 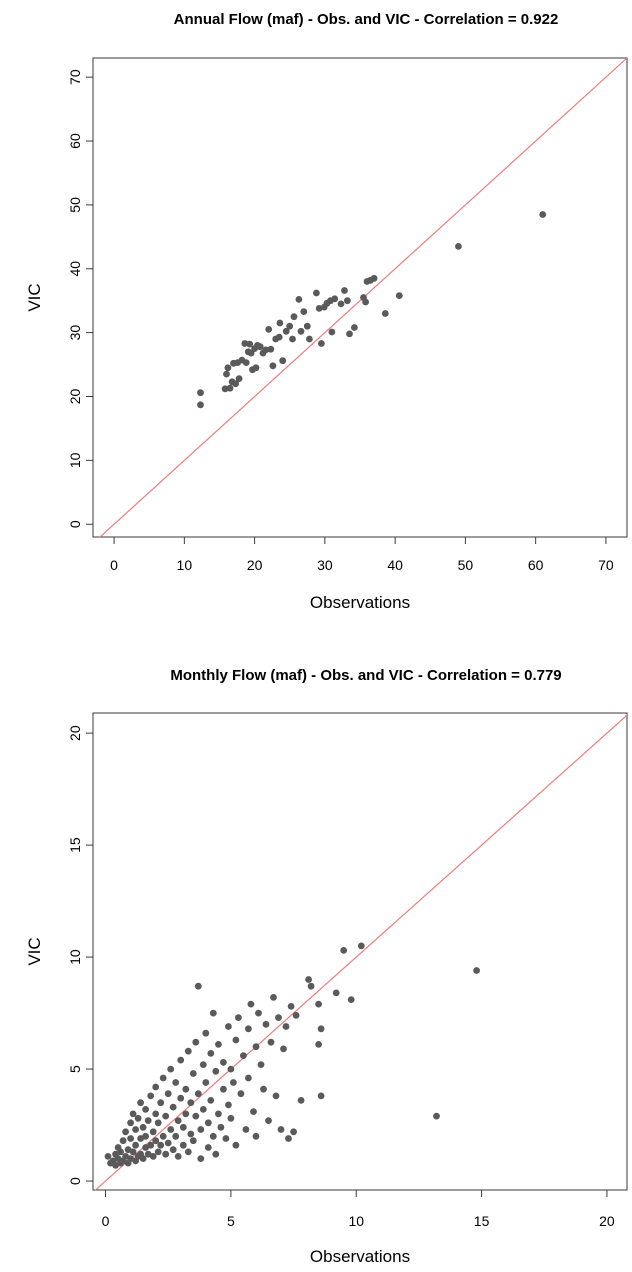 What do you see at coordinates (255, 565) in the screenshot?
I see `x-tick-label: 20` at bounding box center [255, 565].